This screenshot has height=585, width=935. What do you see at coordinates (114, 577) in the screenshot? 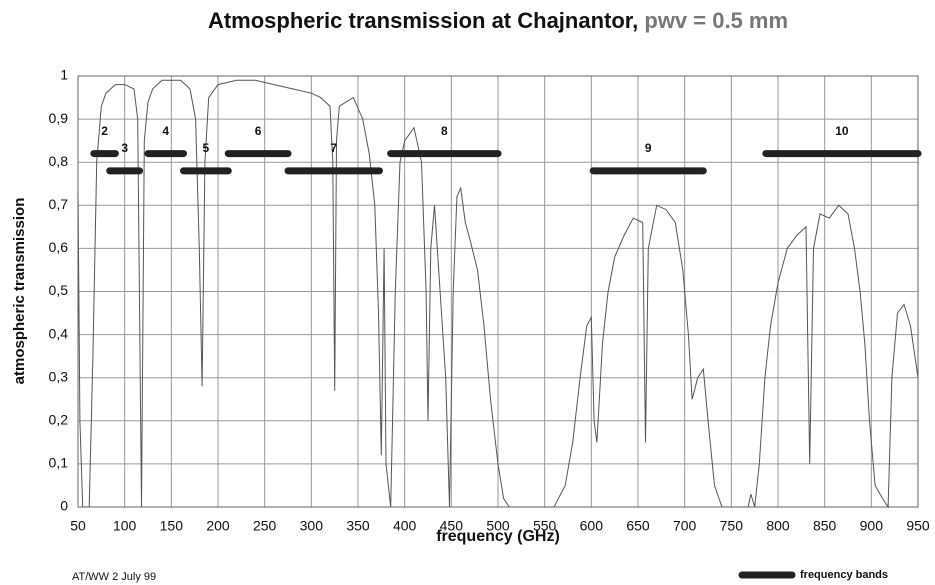
I see `footnote: AT/WW 2 July 99` at bounding box center [114, 577].